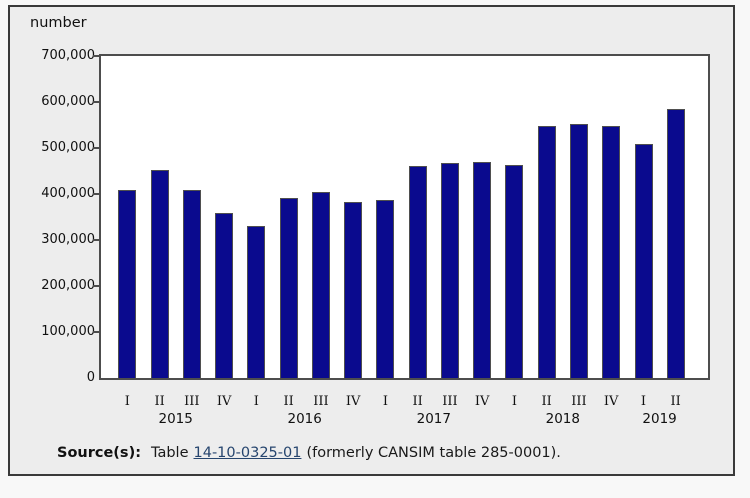 The image size is (750, 498). Describe the element at coordinates (175, 419) in the screenshot. I see `x-axis-year-label: 2015` at that location.